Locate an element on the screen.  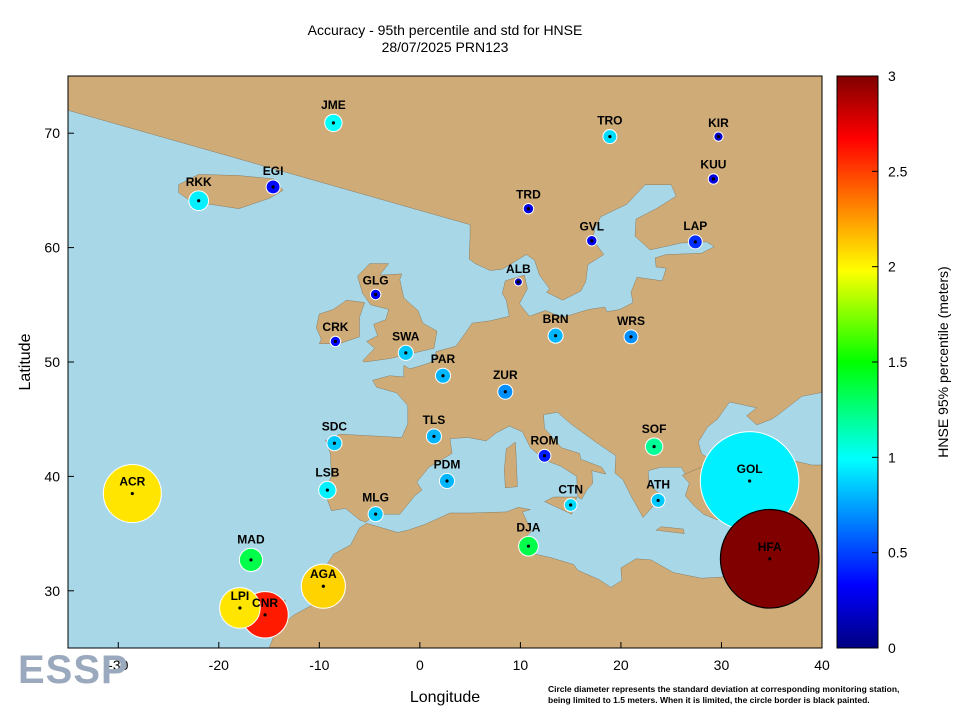
station-label-acr: ACR is located at coordinates (132, 482).